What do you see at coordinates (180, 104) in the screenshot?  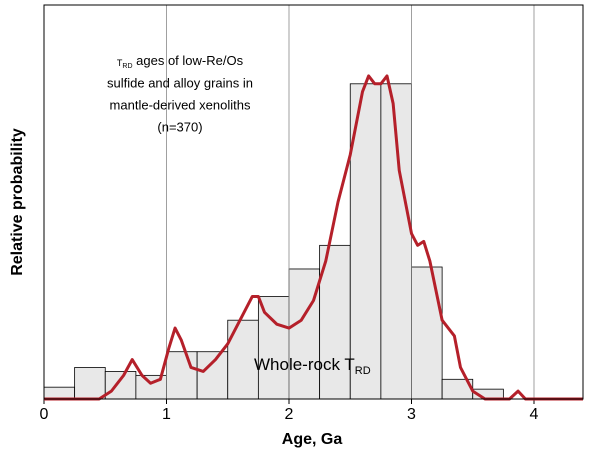 I see `annotation-line: mantle-derived xenoliths` at bounding box center [180, 104].